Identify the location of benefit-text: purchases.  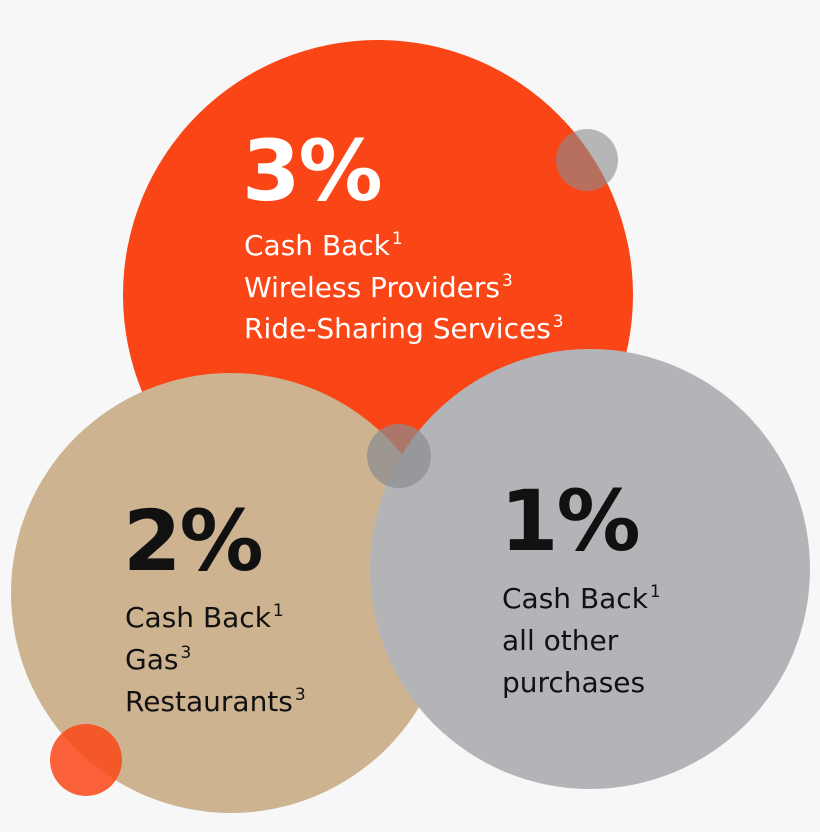
(573, 682).